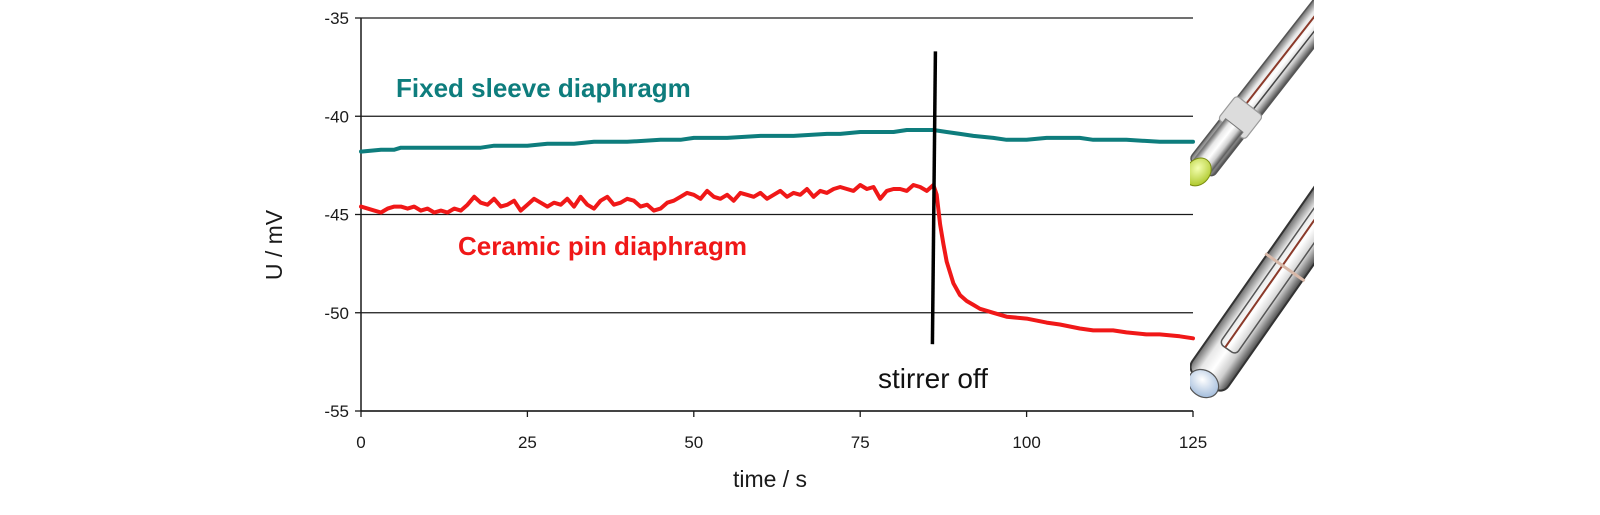 The width and height of the screenshot is (1600, 515). I want to click on x-tick-label: 100, so click(1026, 442).